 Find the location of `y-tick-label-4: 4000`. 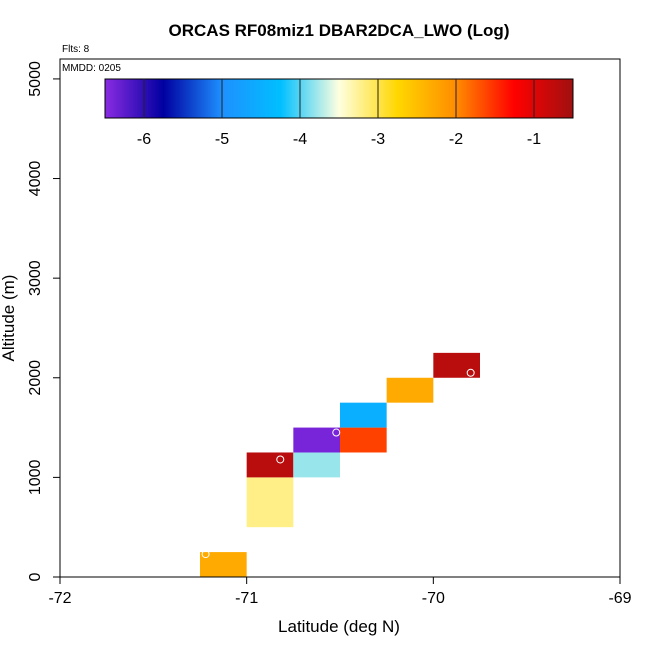

y-tick-label-4: 4000 is located at coordinates (35, 179).